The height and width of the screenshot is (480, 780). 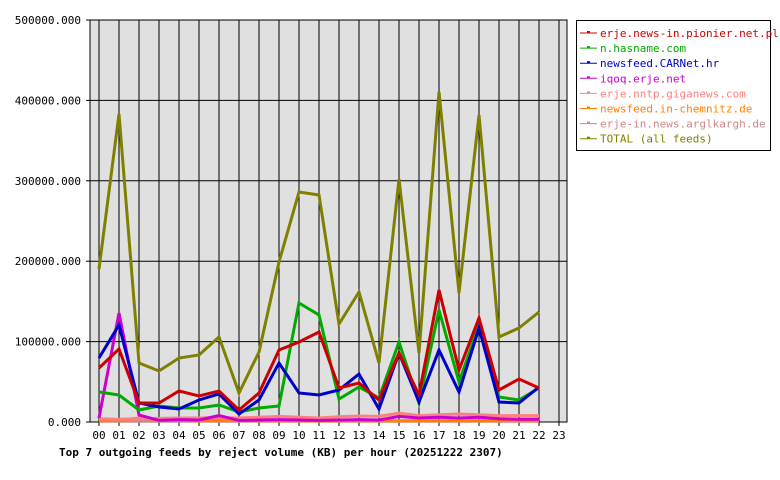 What do you see at coordinates (218, 435) in the screenshot?
I see `x-tick-label: 06` at bounding box center [218, 435].